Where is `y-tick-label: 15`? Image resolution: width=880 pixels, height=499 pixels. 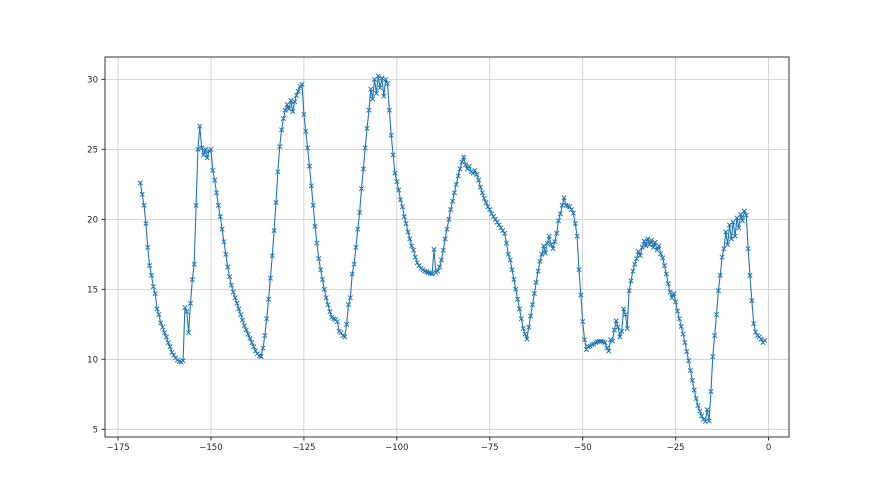 y-tick-label: 15 is located at coordinates (92, 290).